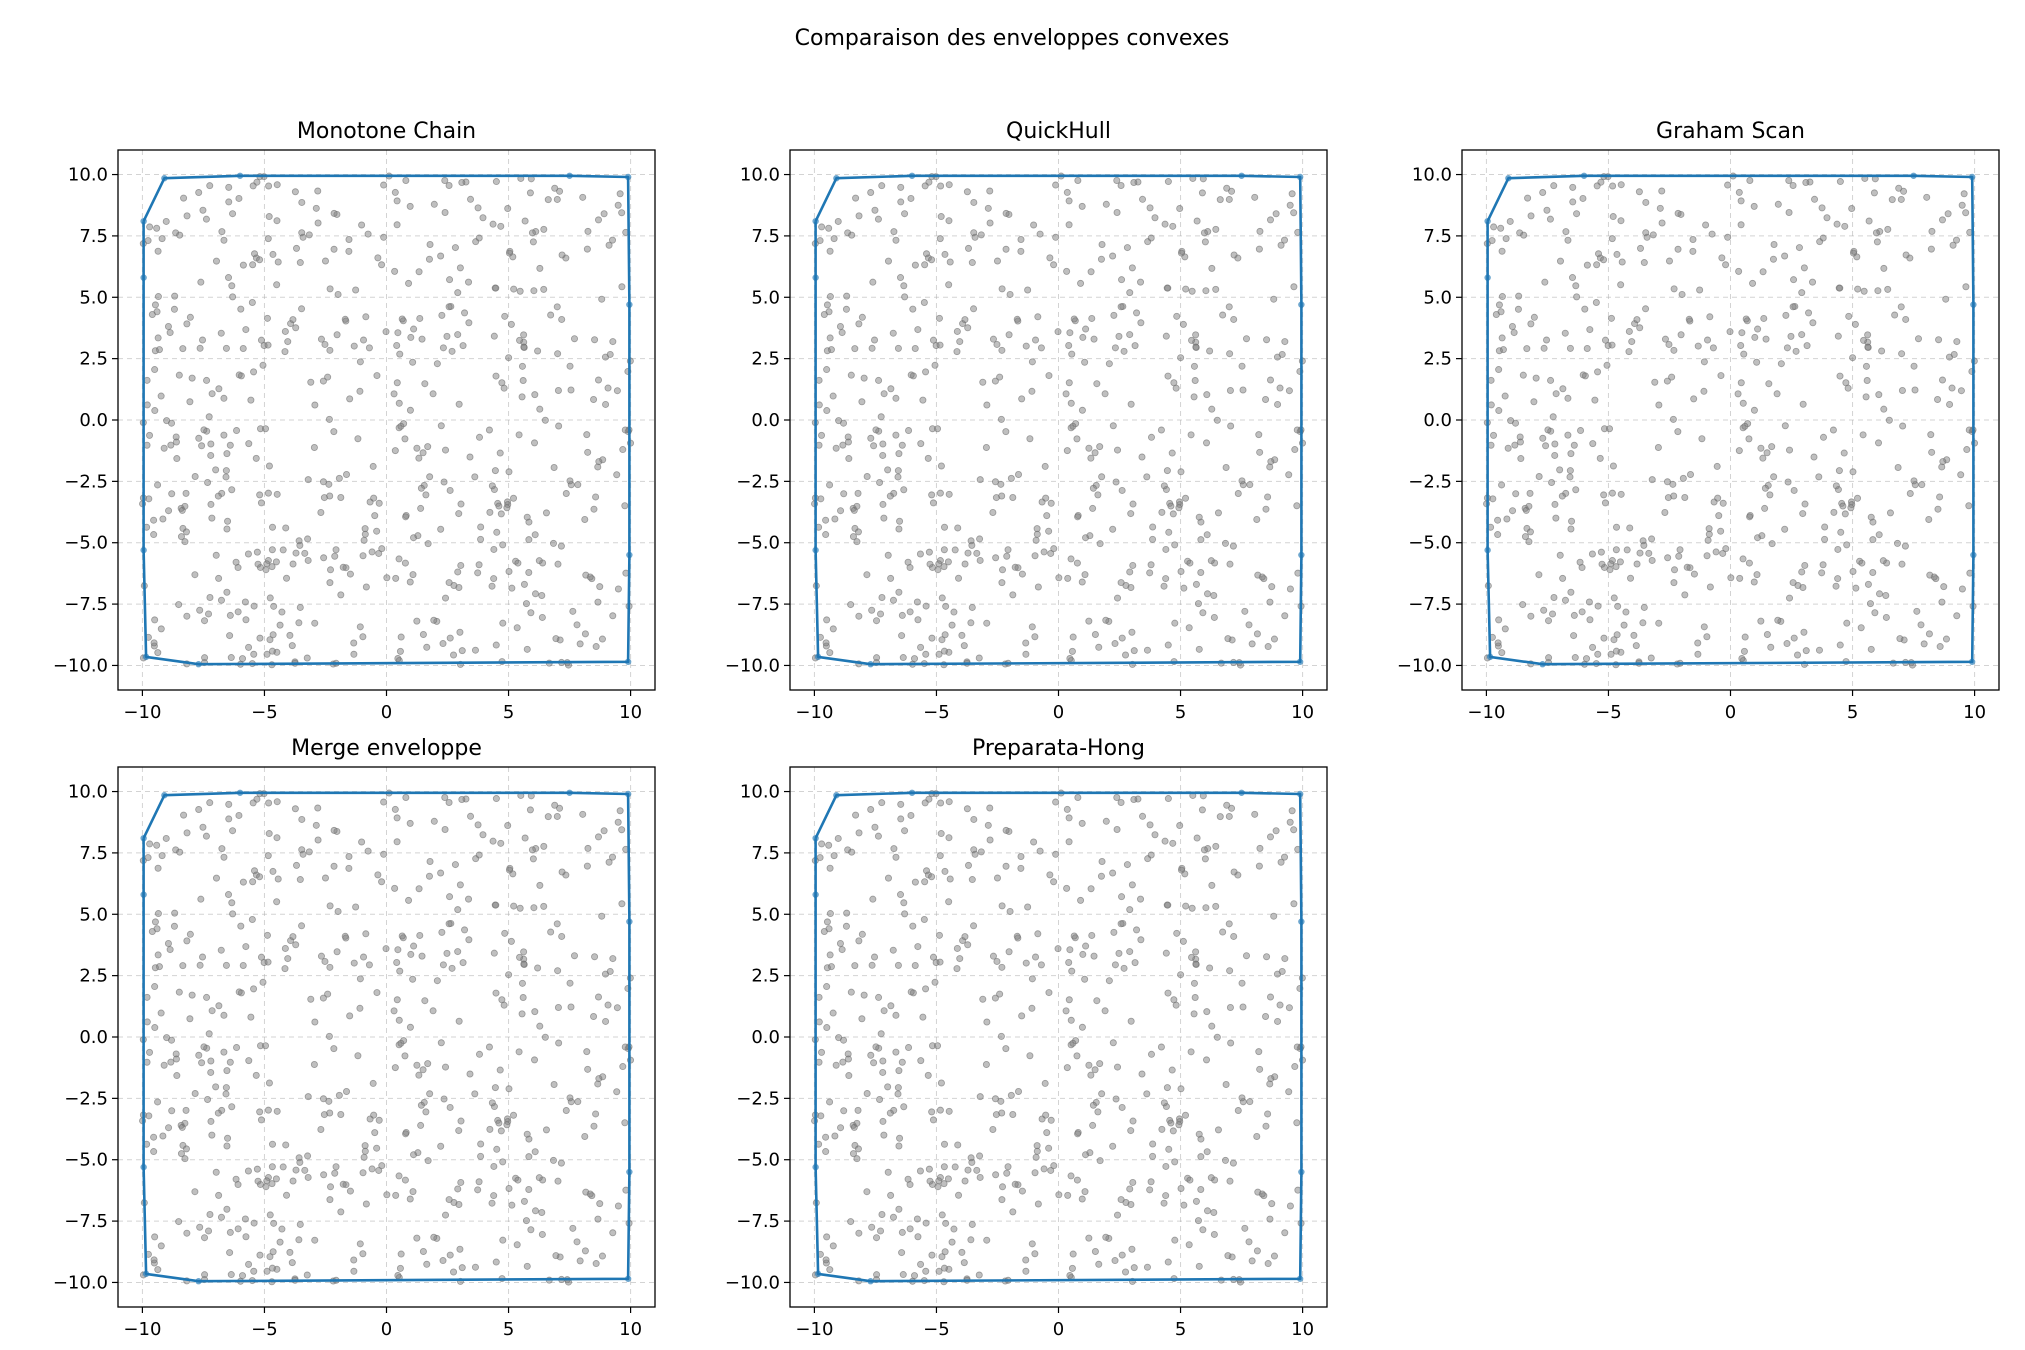  What do you see at coordinates (569, 792) in the screenshot?
I see `hull-vertex` at bounding box center [569, 792].